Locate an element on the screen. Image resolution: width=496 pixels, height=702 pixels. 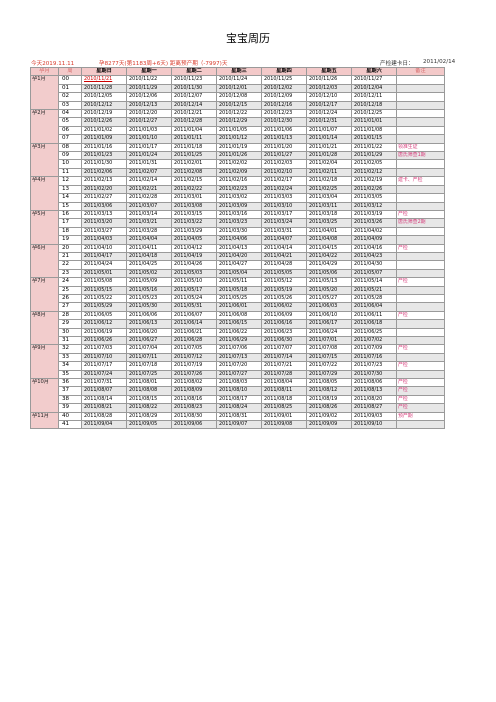
date-cell-friday: 2011/08/19 is located at coordinates (329, 399).